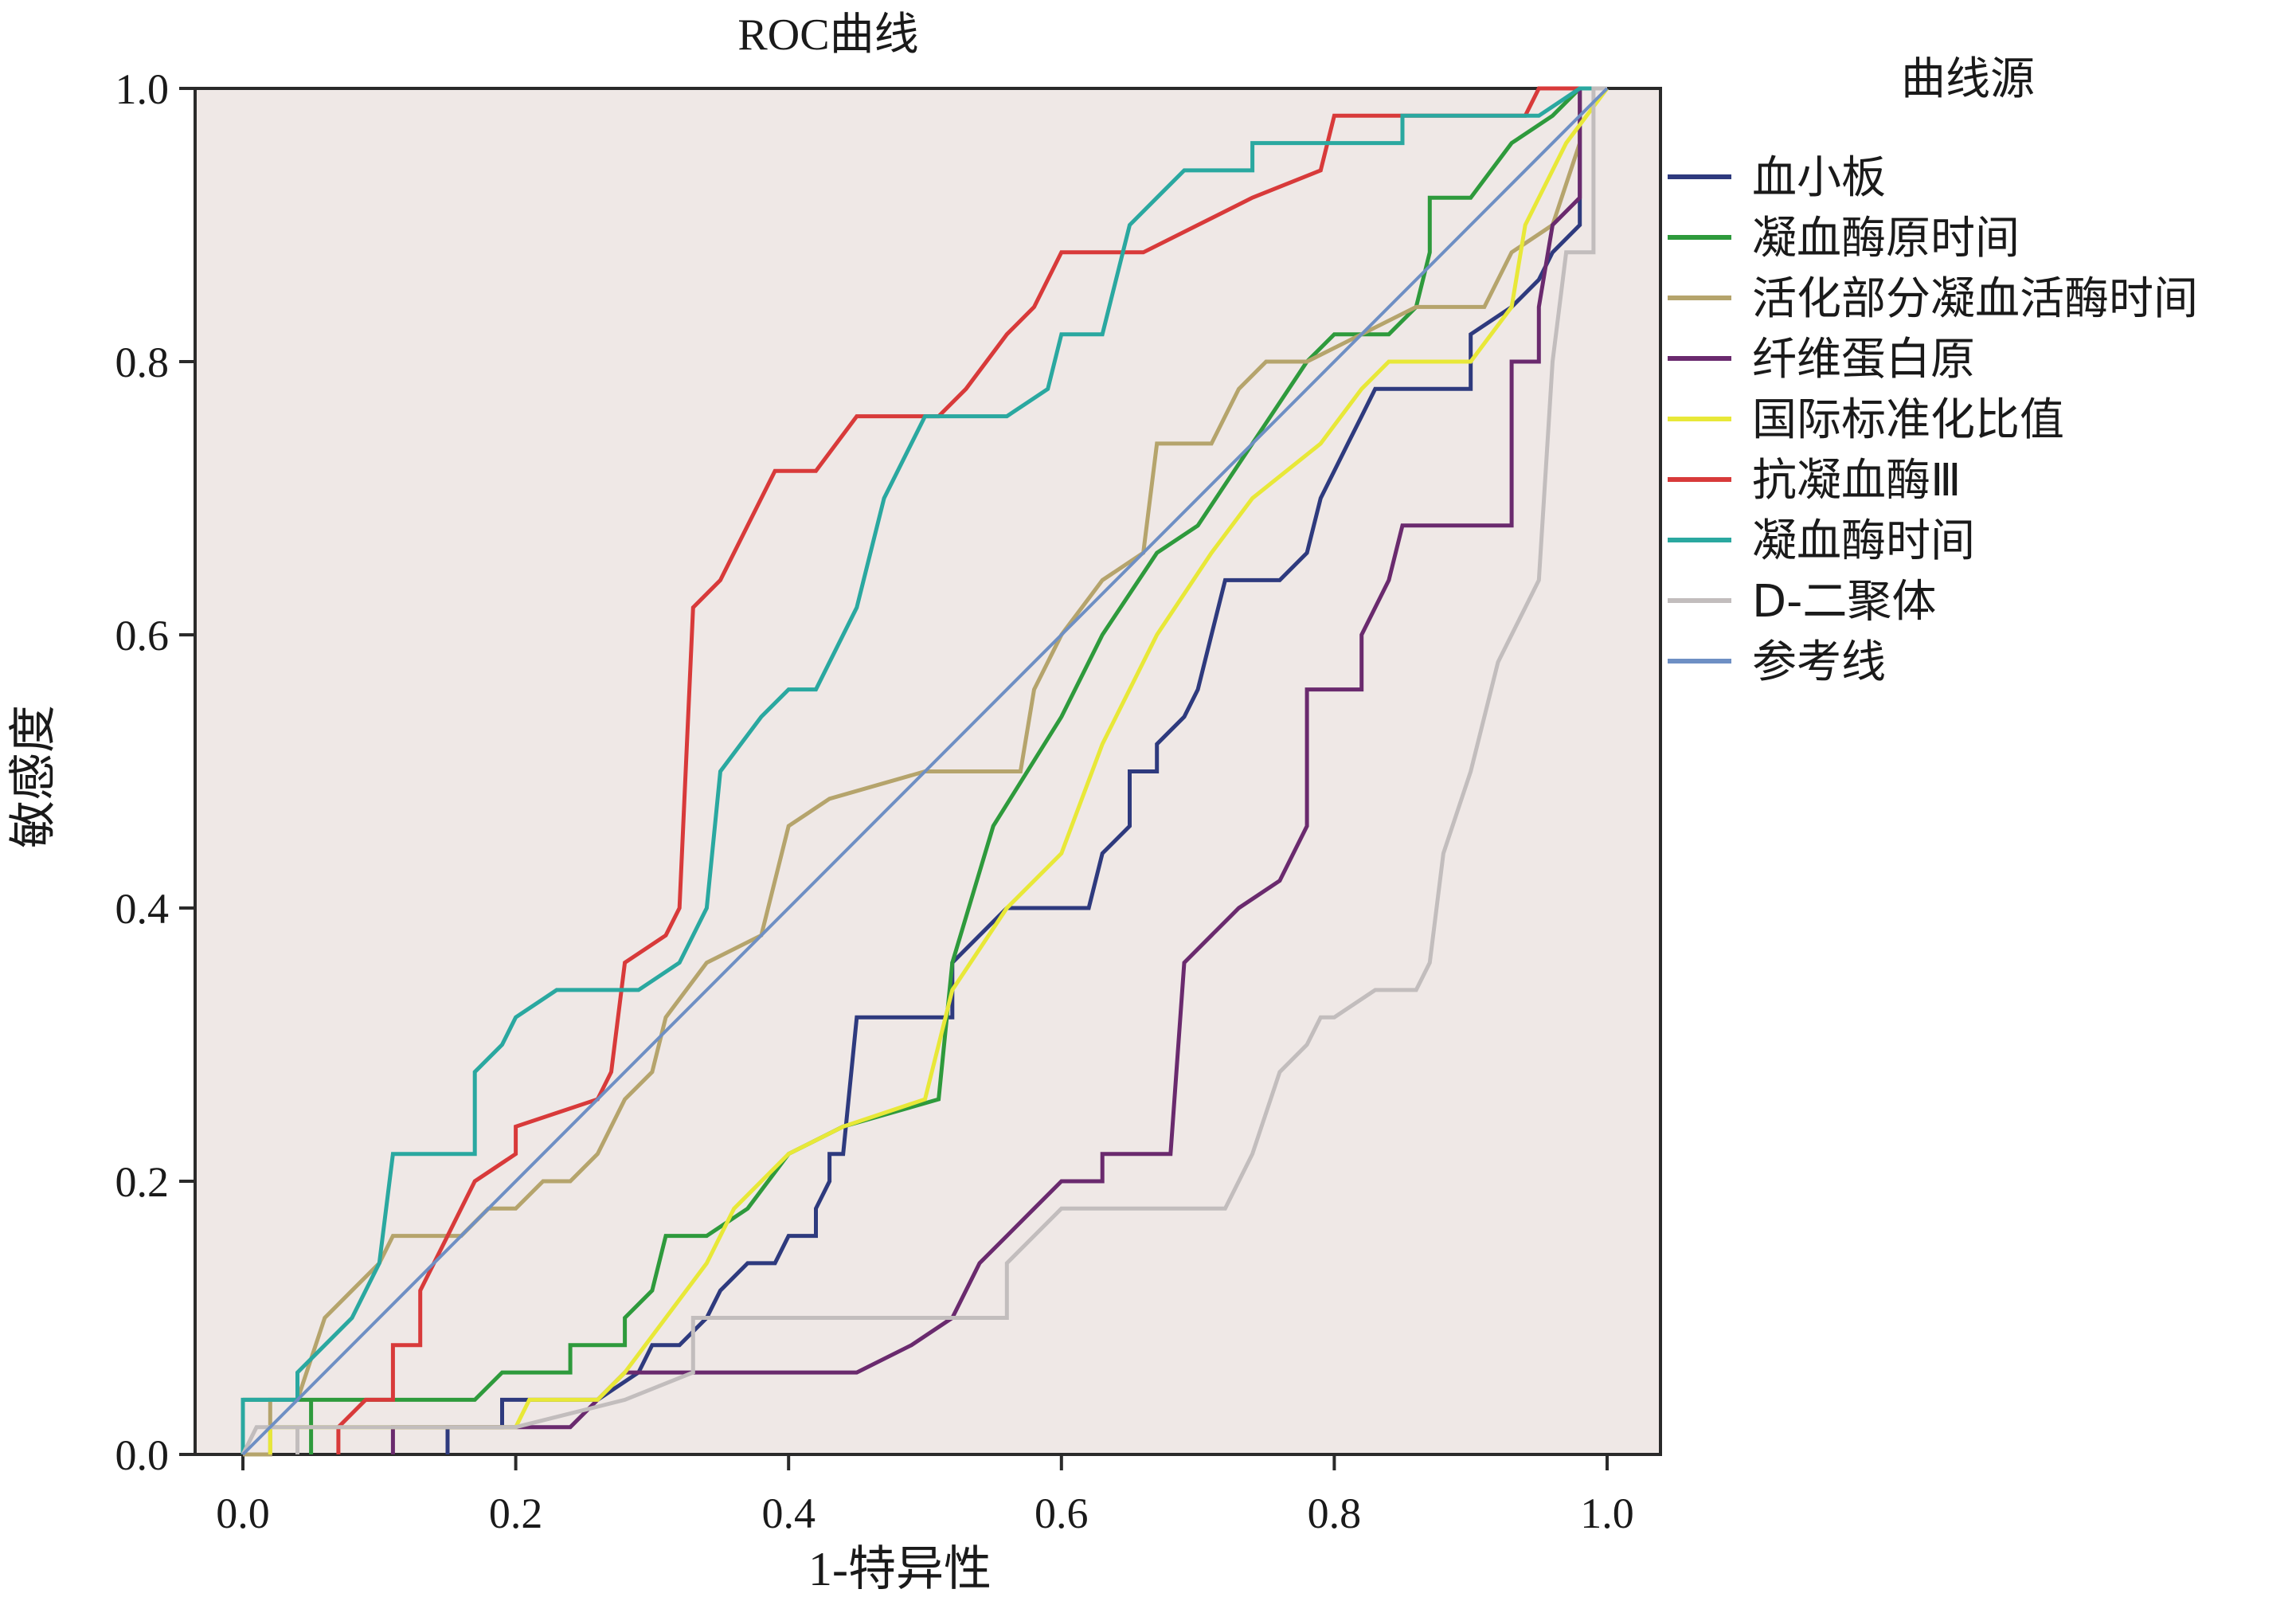 The image size is (2296, 1601). What do you see at coordinates (516, 1513) in the screenshot?
I see `x-tick-label: 0.2` at bounding box center [516, 1513].